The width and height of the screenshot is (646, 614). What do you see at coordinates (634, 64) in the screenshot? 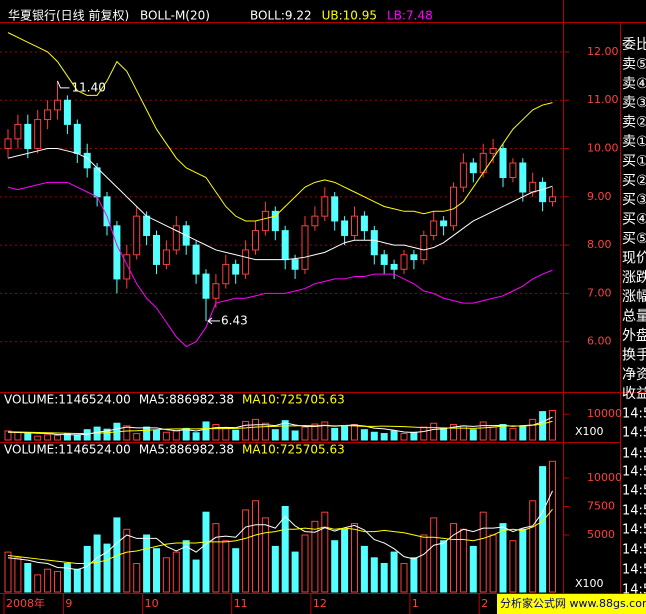
I see `quote-label: 卖⑤` at bounding box center [634, 64].